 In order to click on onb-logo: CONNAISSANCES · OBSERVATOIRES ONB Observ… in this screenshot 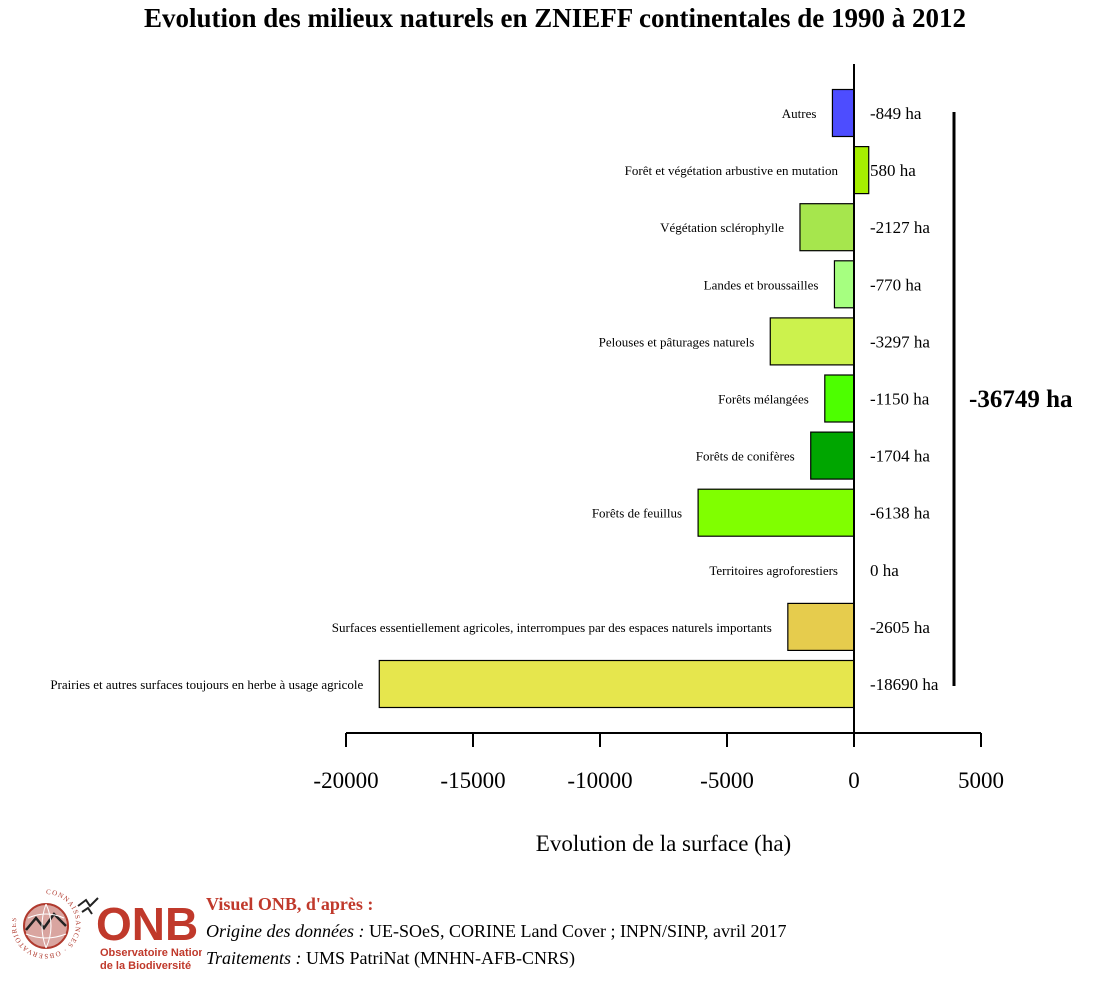, I will do `click(107, 930)`.